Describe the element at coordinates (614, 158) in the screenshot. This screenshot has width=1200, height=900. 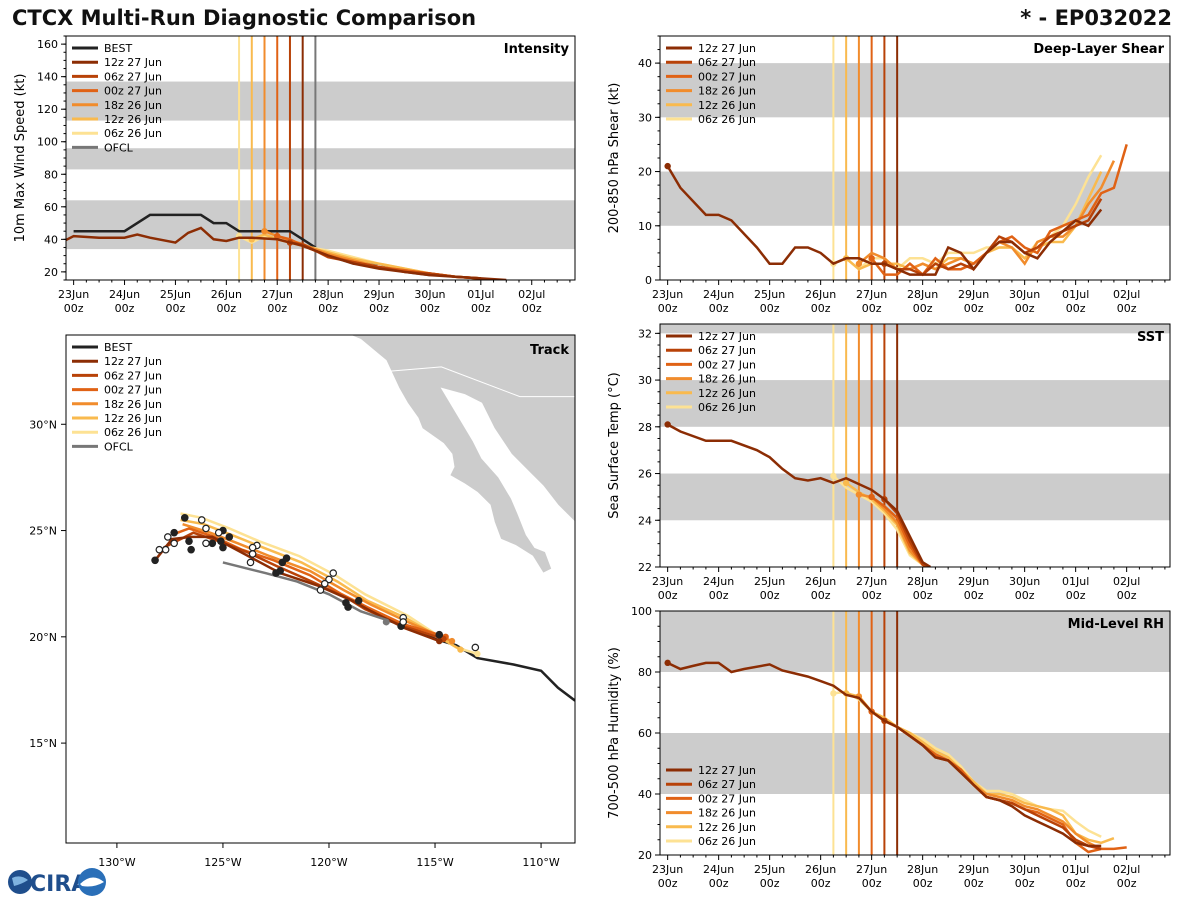
I see `y-axis-label: 200-850 hPa Shear (kt)` at that location.